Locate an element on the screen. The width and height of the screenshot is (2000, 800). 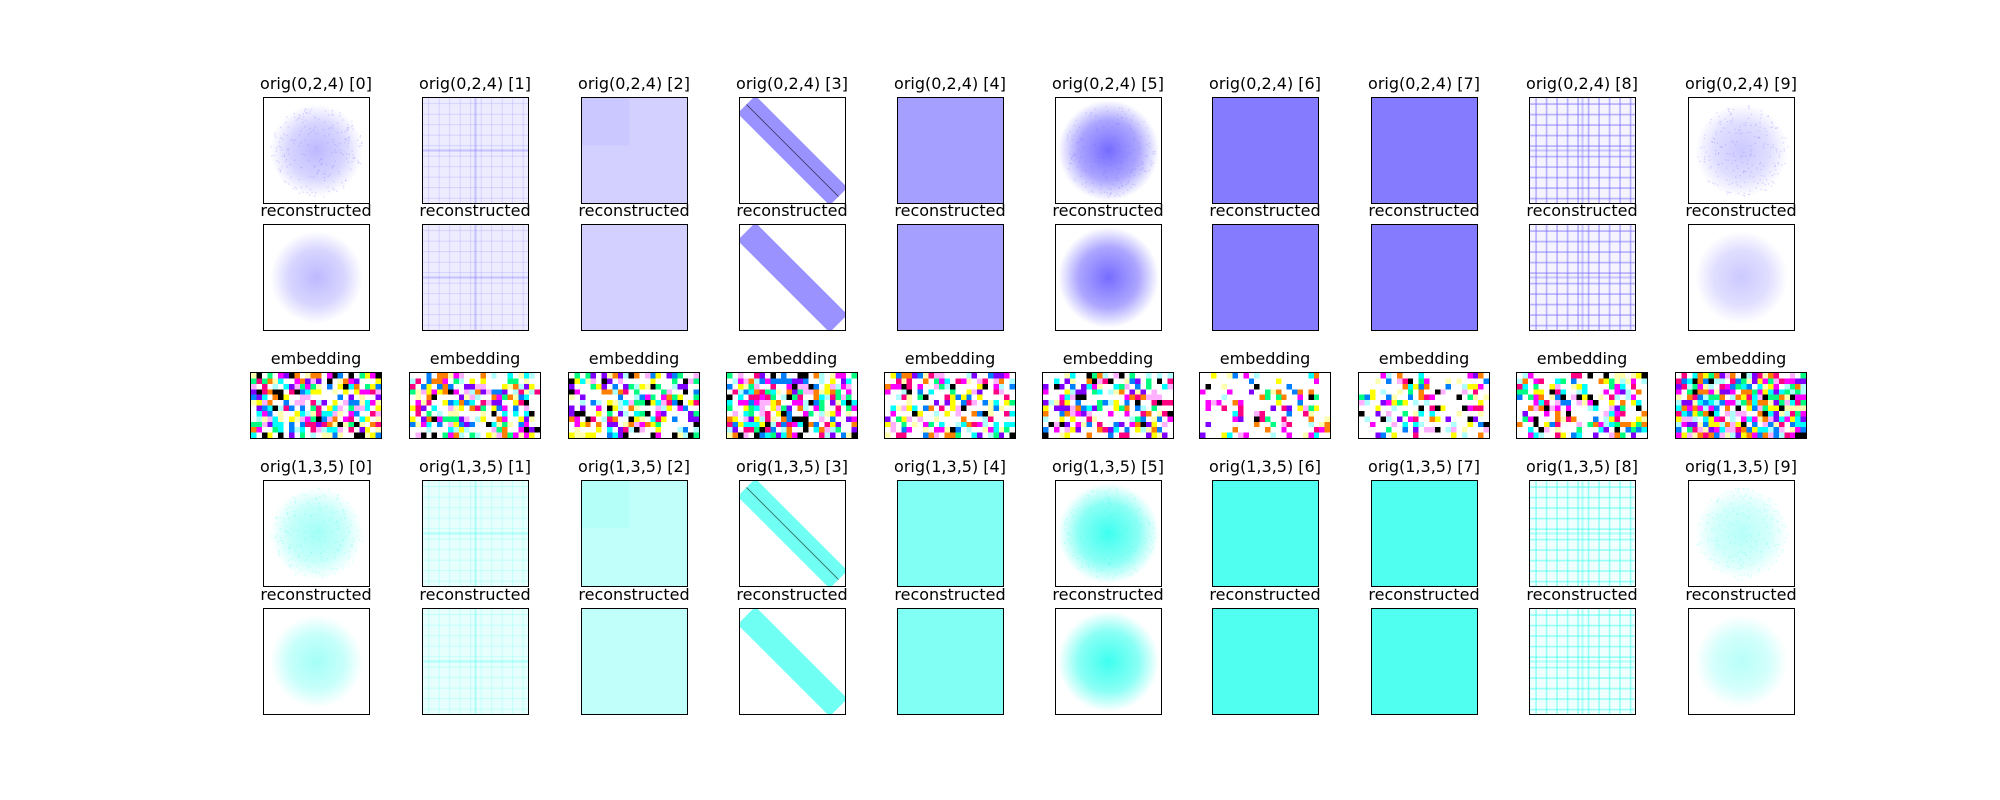
orig-024-title: orig(0,2,4) [0] is located at coordinates (316, 83).